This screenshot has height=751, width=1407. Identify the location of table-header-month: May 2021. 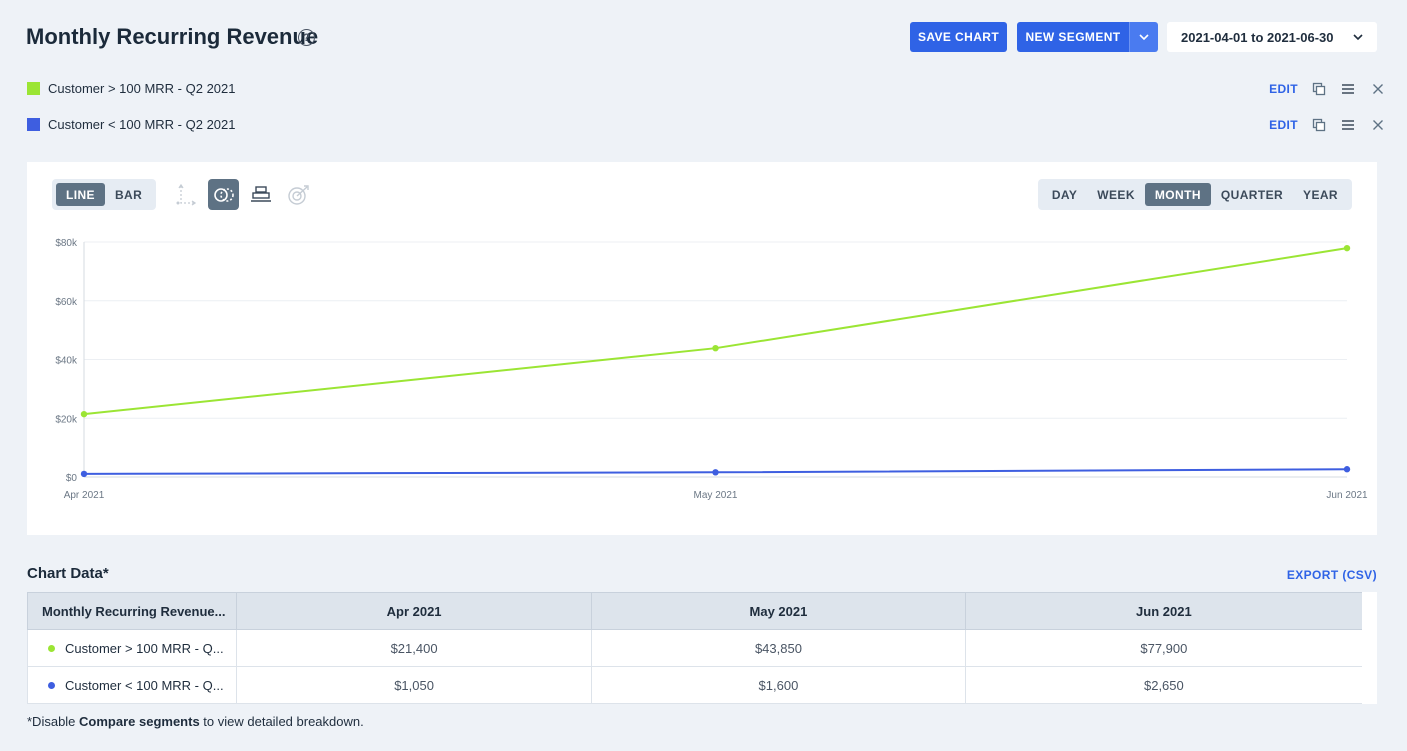
(778, 611).